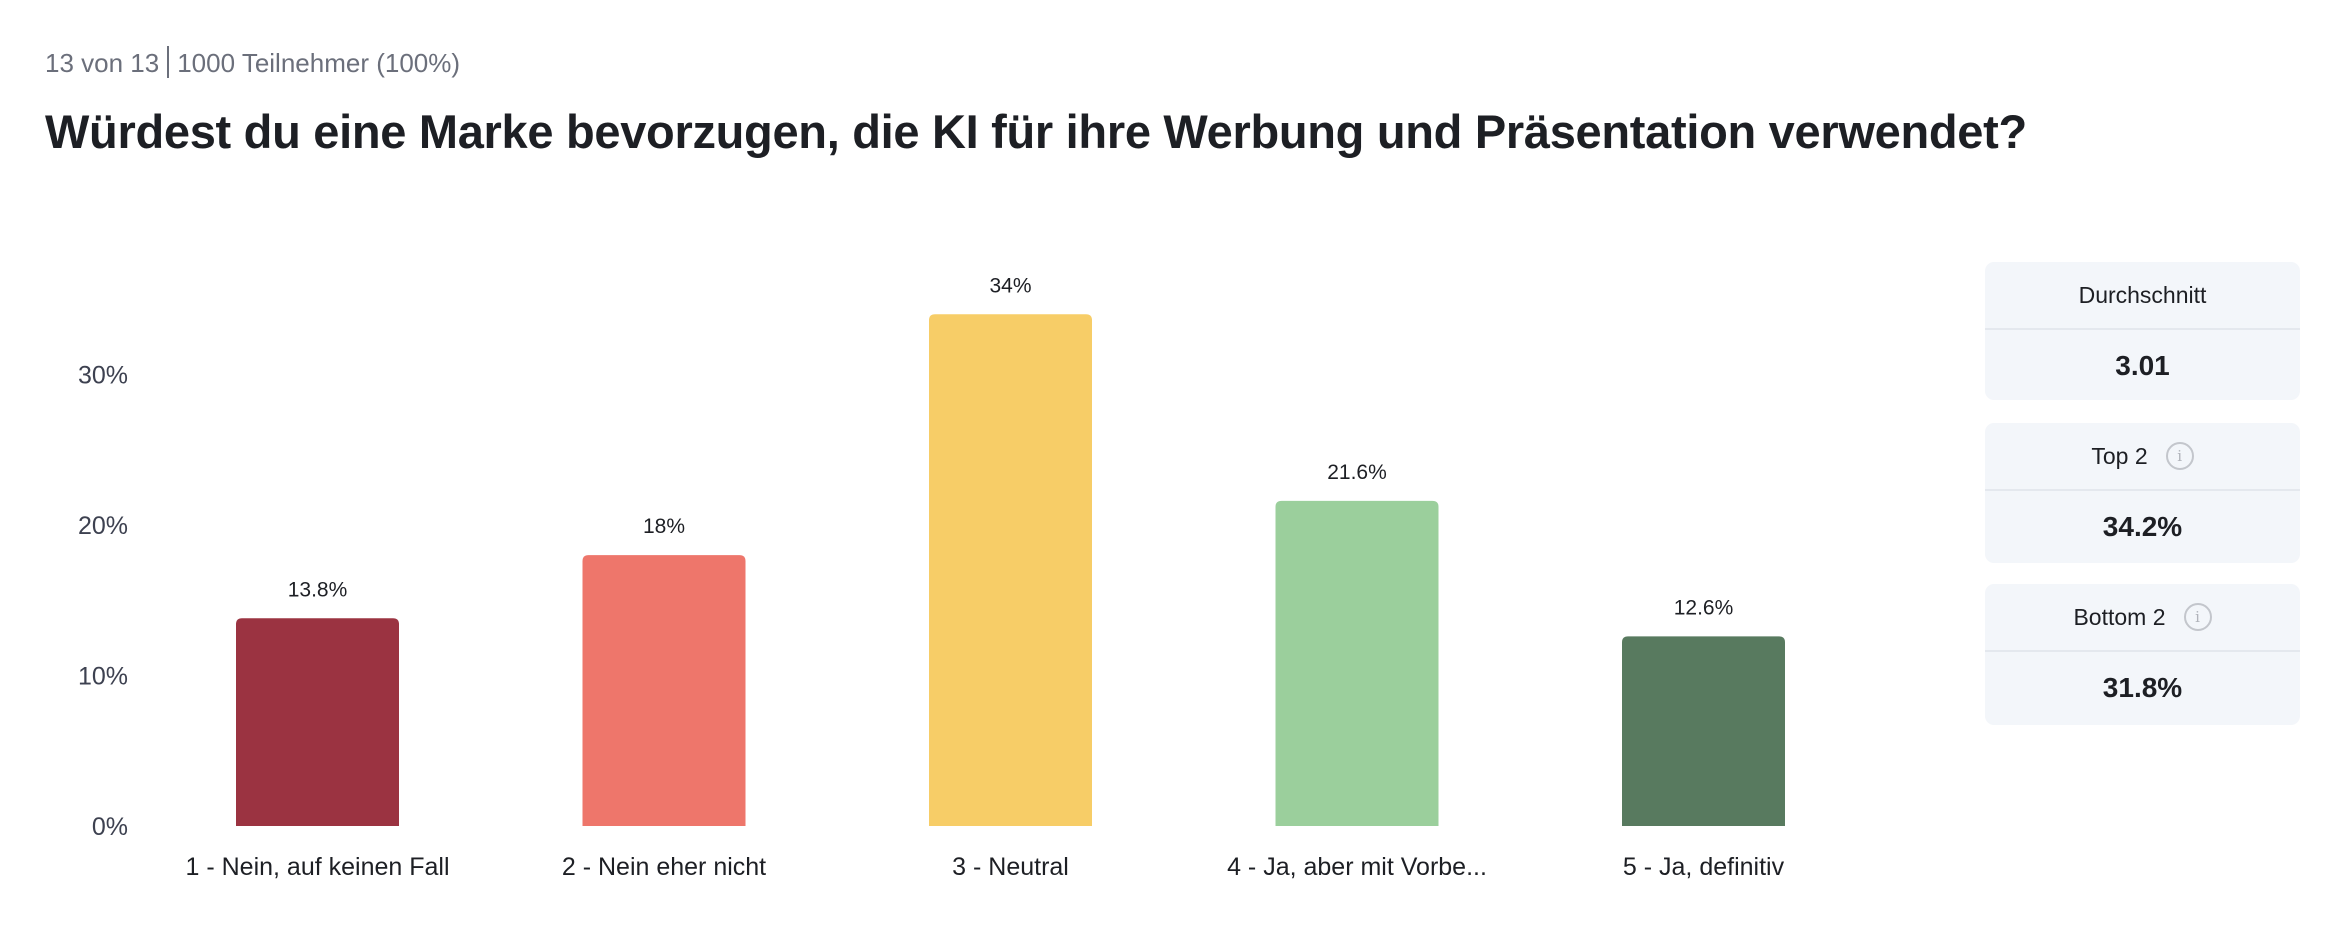 The height and width of the screenshot is (938, 2348). I want to click on divider, so click(168, 62).